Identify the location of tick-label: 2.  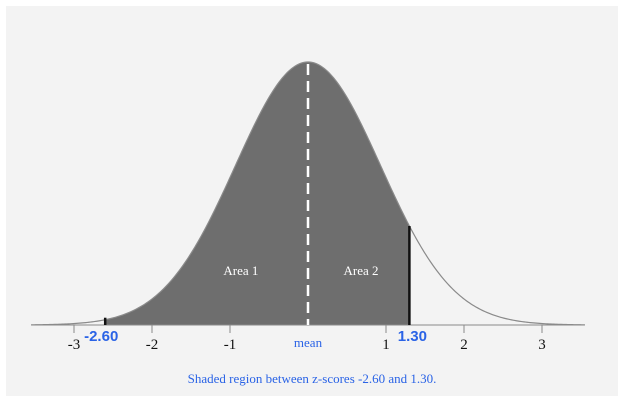
(464, 345).